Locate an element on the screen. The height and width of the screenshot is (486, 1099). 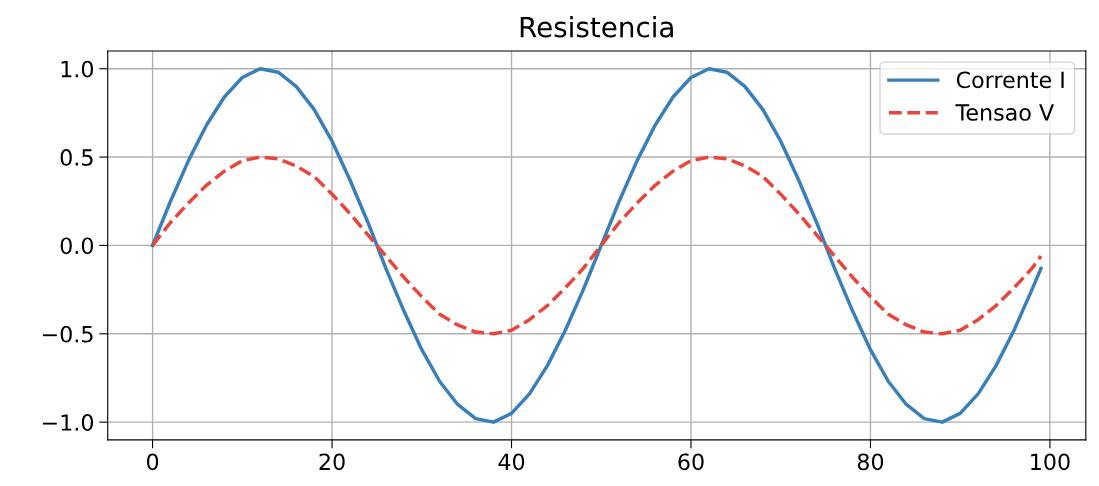
x-tick-label: 0 is located at coordinates (152, 462).